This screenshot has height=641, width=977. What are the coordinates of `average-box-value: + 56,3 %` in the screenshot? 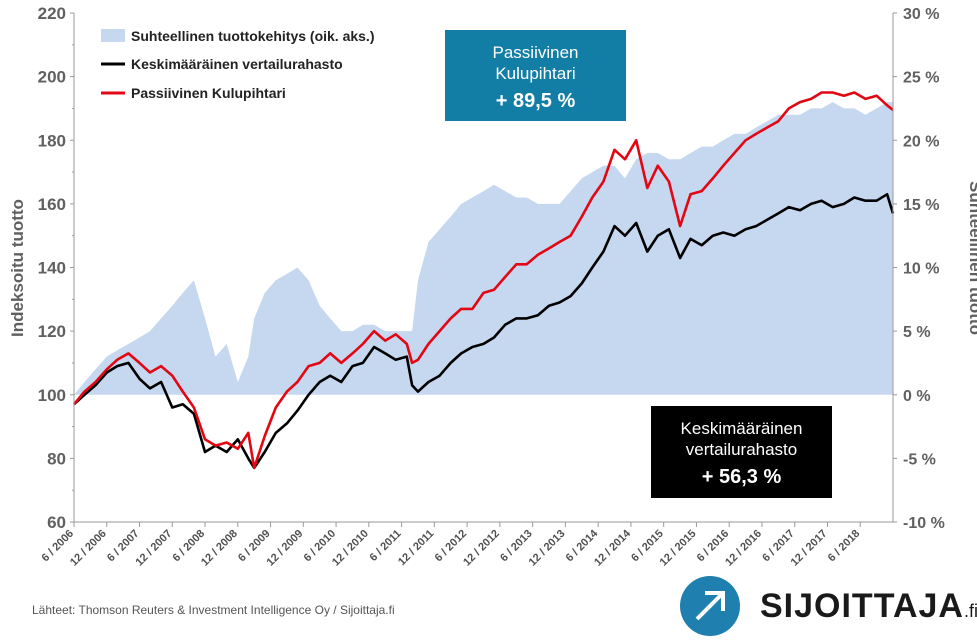 It's located at (741, 477).